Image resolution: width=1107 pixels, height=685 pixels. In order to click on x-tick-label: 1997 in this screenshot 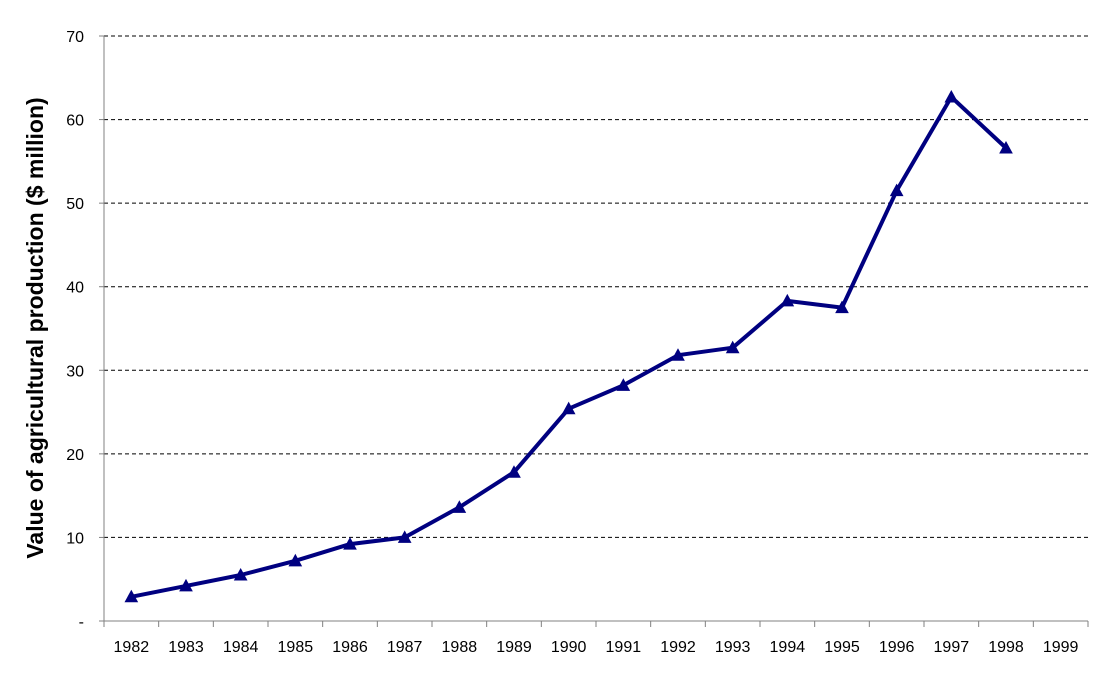, I will do `click(952, 647)`.